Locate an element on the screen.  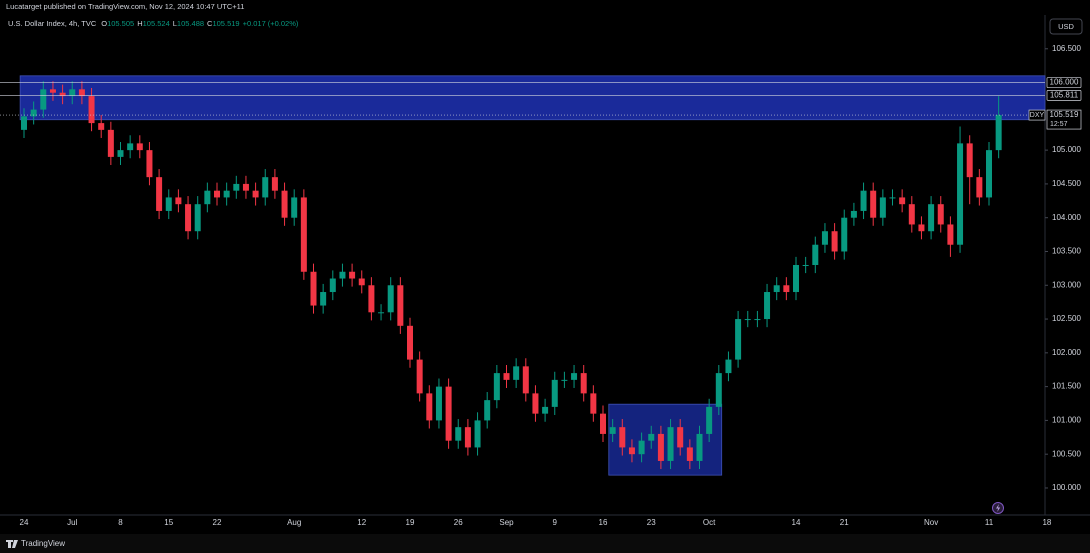
x-tick-label: 8 is located at coordinates (120, 522).